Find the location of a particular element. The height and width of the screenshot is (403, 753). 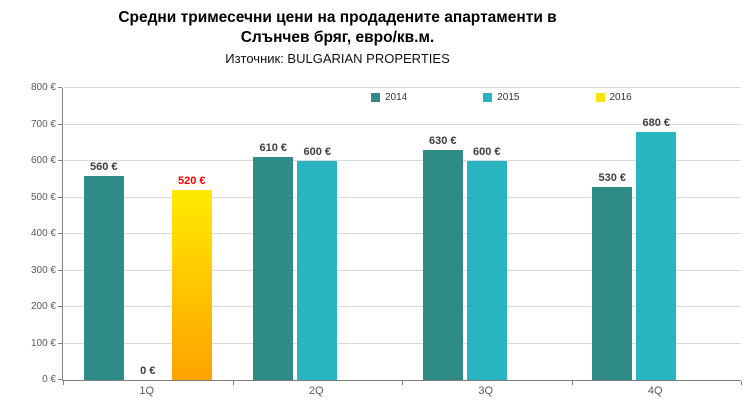

chart-title-line2: Слънчев бряг, евро/кв.м. is located at coordinates (337, 38).